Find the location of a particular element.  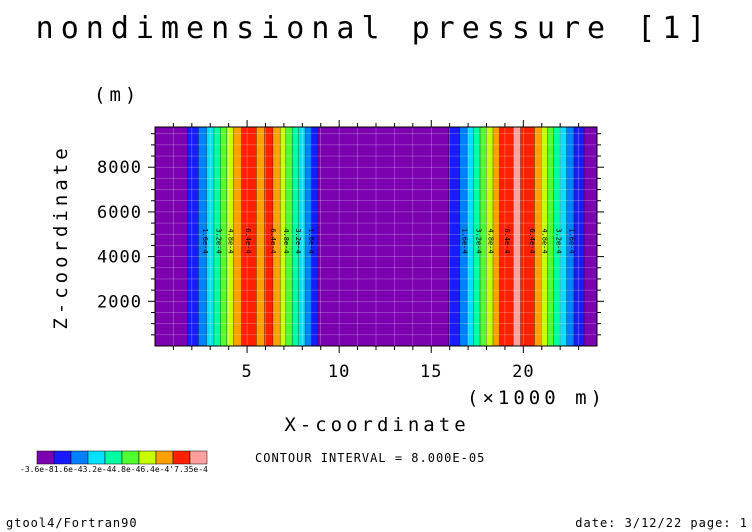

y-tick-label-2000: 2000 is located at coordinates (119, 302).